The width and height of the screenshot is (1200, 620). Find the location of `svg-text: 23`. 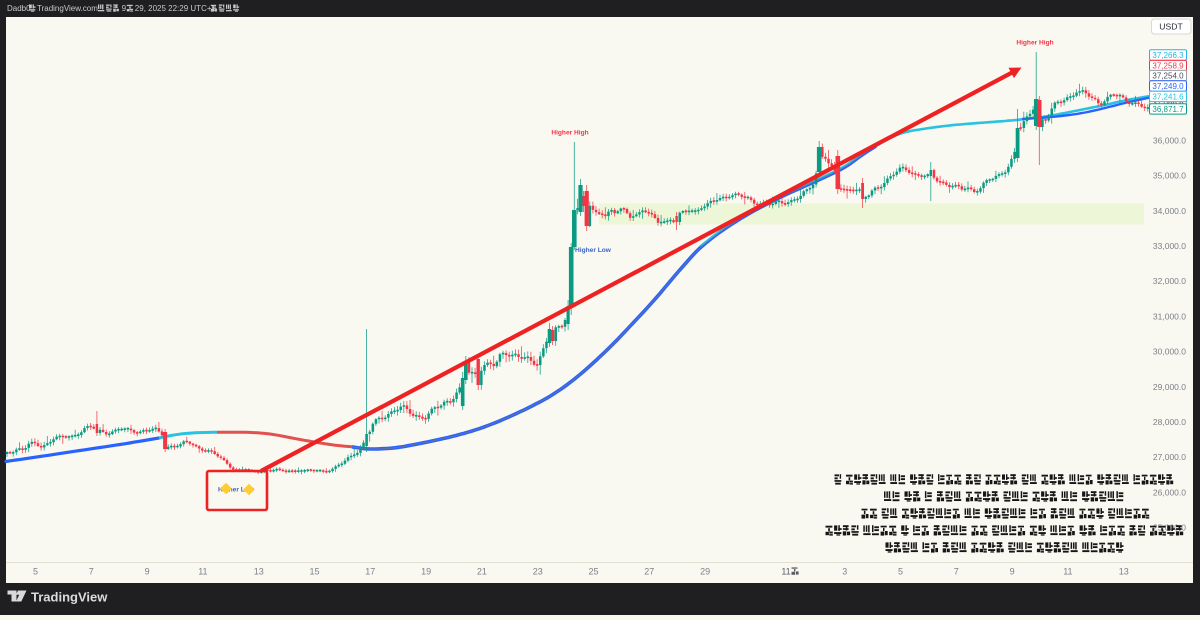

svg-text: 23 is located at coordinates (538, 572).